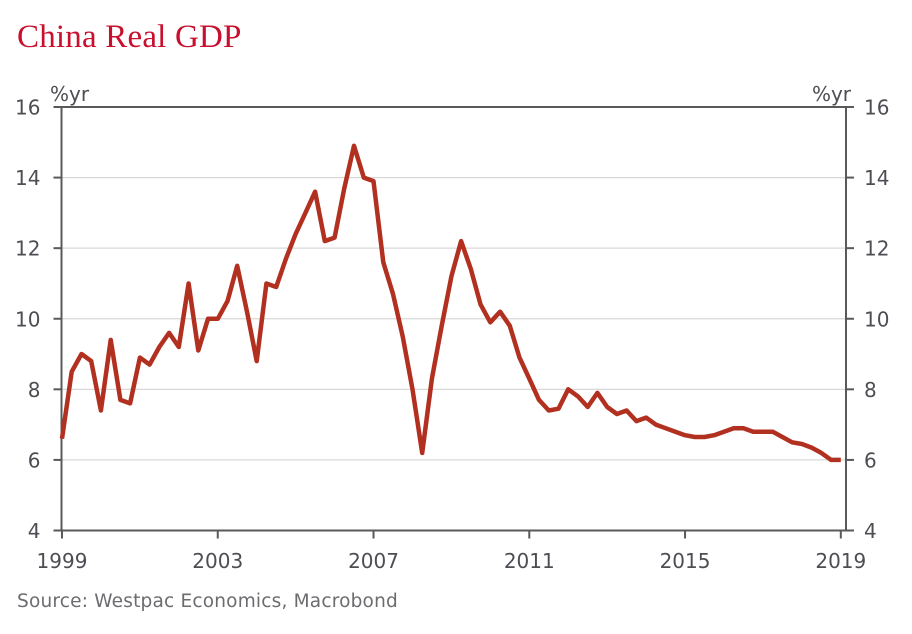 This screenshot has width=912, height=634. I want to click on y-axis-tick-label-left: 12, so click(27, 249).